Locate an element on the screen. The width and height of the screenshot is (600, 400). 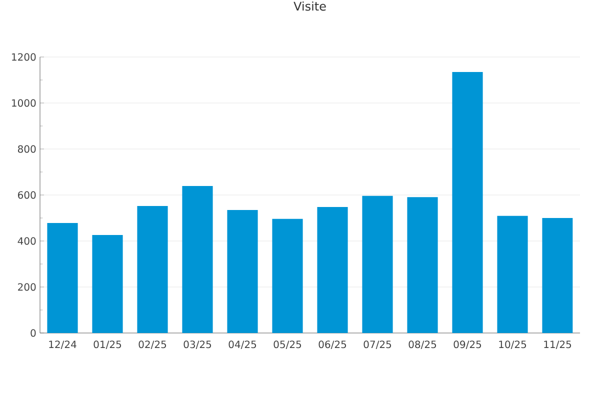
x-tick-label: 04/25 is located at coordinates (242, 344).